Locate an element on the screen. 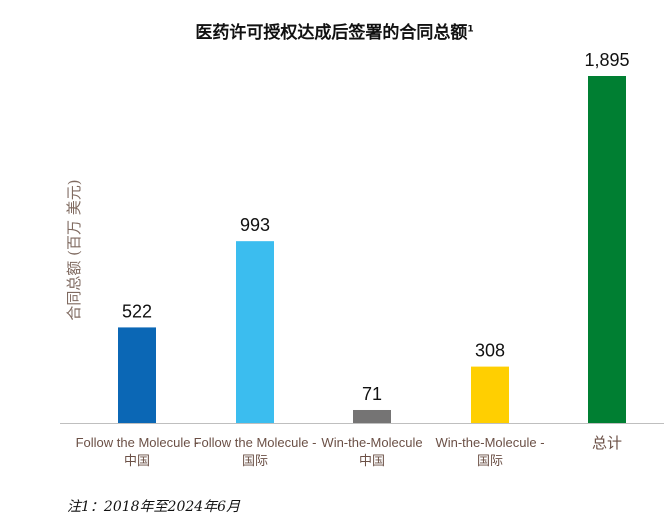 The width and height of the screenshot is (669, 532). data-label: 71 is located at coordinates (372, 394).